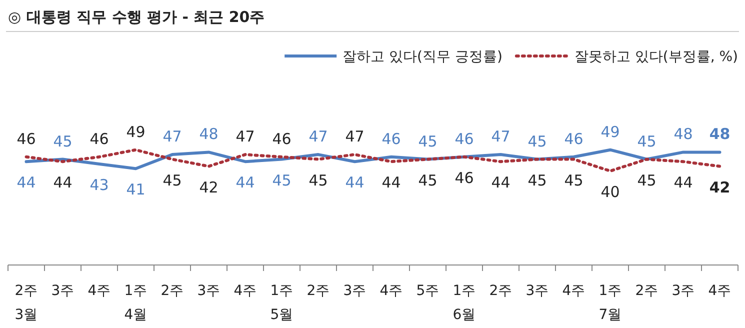 This screenshot has height=328, width=745. What do you see at coordinates (372, 19) in the screenshot?
I see `chart-title: ◎ 대통령 직무 수행 평가 - 최근 20주` at bounding box center [372, 19].